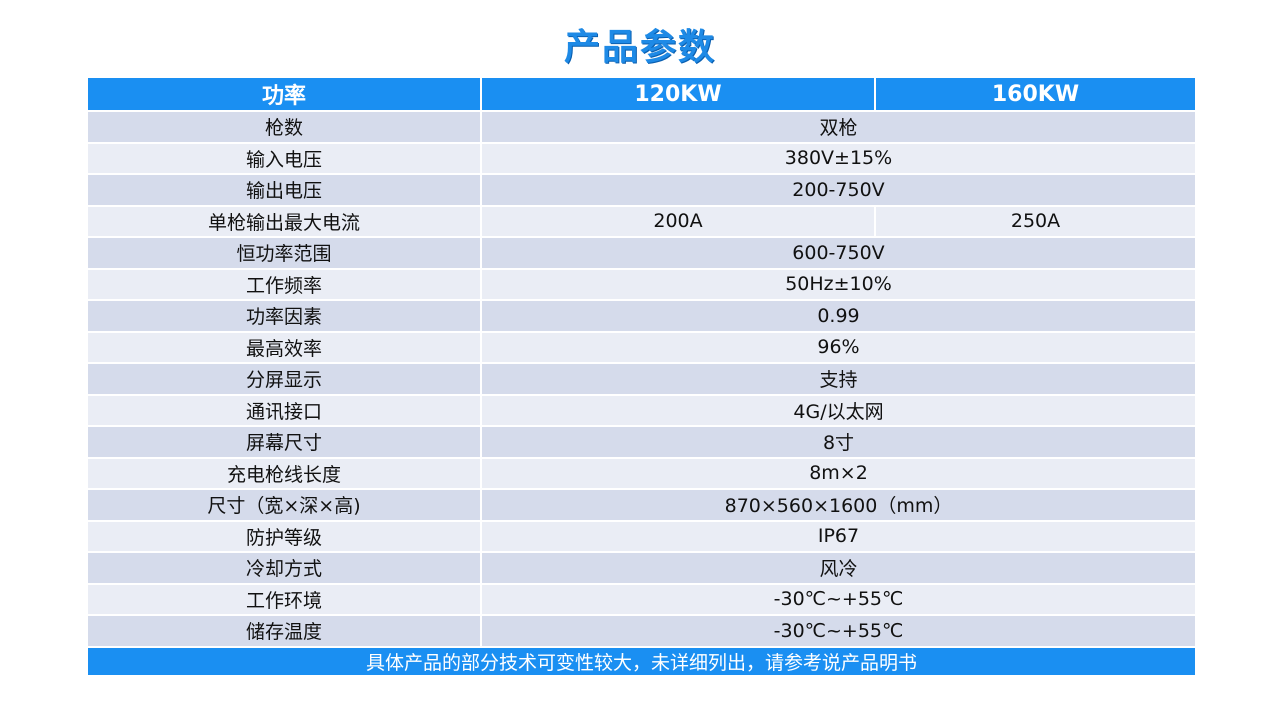 The width and height of the screenshot is (1280, 720). Describe the element at coordinates (838, 158) in the screenshot. I see `row-value: 380V±15%` at that location.